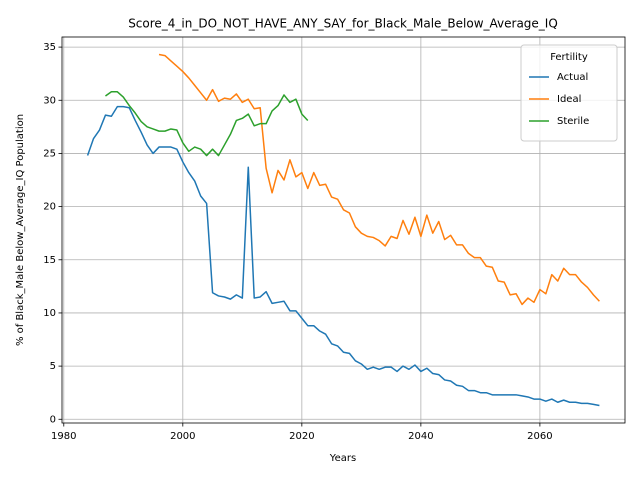 The image size is (640, 480). Describe the element at coordinates (569, 57) in the screenshot. I see `legend-title: Fertility` at that location.